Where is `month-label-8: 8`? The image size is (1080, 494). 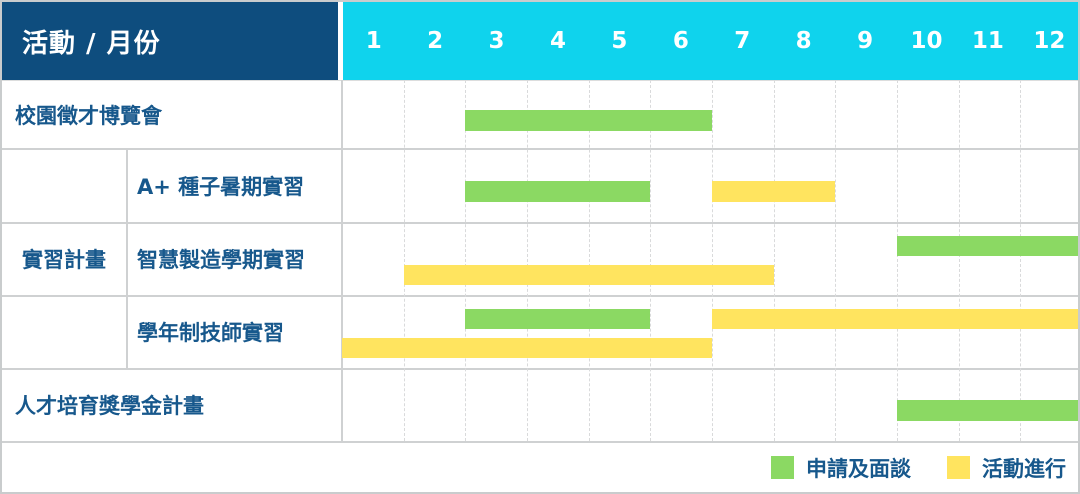
month-label-8: 8 is located at coordinates (803, 41).